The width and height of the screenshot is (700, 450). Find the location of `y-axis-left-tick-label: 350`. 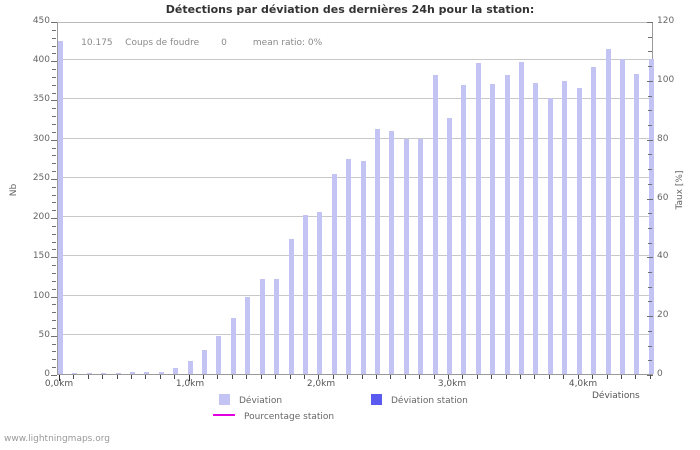

y-axis-left-tick-label: 350 is located at coordinates (41, 99).